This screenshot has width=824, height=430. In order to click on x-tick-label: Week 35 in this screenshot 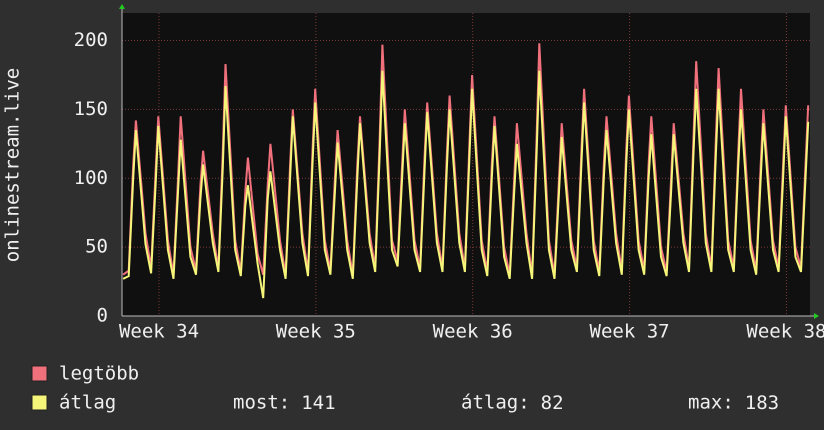, I will do `click(316, 332)`.